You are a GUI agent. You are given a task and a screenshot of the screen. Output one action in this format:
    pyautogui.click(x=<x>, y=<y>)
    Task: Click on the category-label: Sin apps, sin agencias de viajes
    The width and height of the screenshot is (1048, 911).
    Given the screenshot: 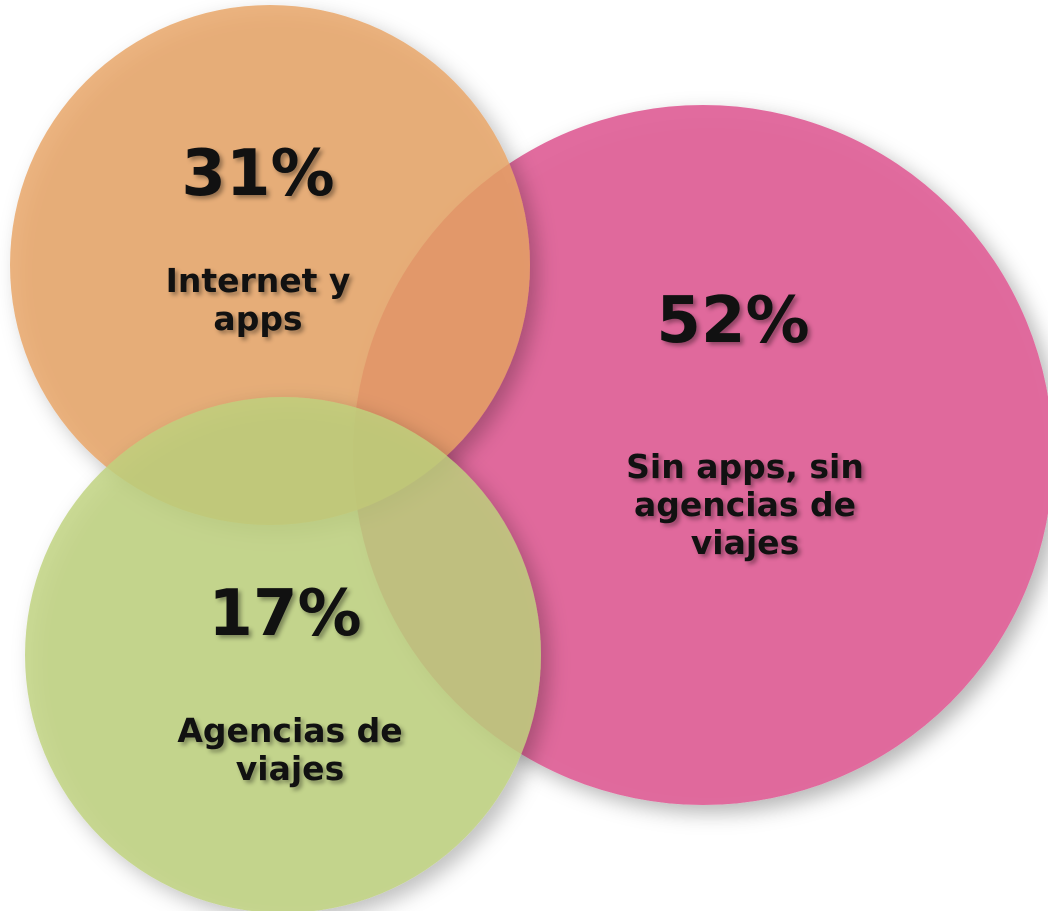 What is the action you would take?
    pyautogui.click(x=745, y=504)
    